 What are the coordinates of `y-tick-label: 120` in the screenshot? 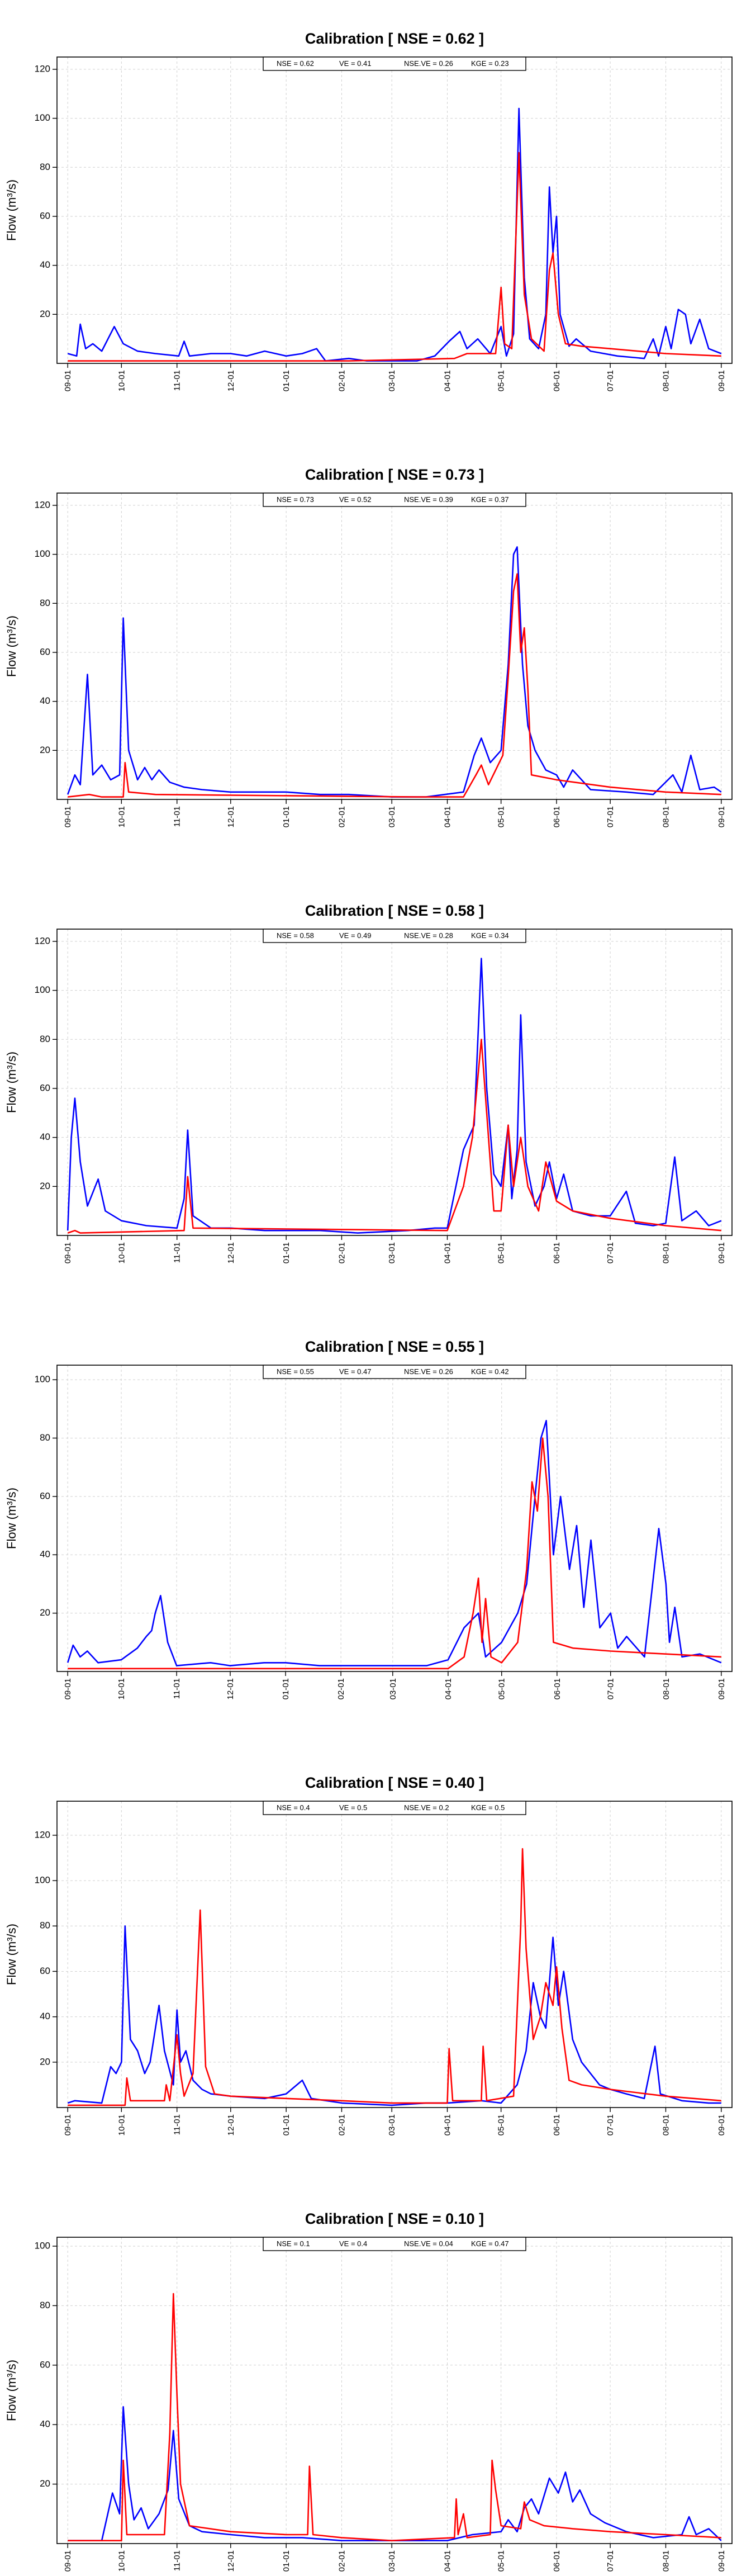 It's located at (42, 68).